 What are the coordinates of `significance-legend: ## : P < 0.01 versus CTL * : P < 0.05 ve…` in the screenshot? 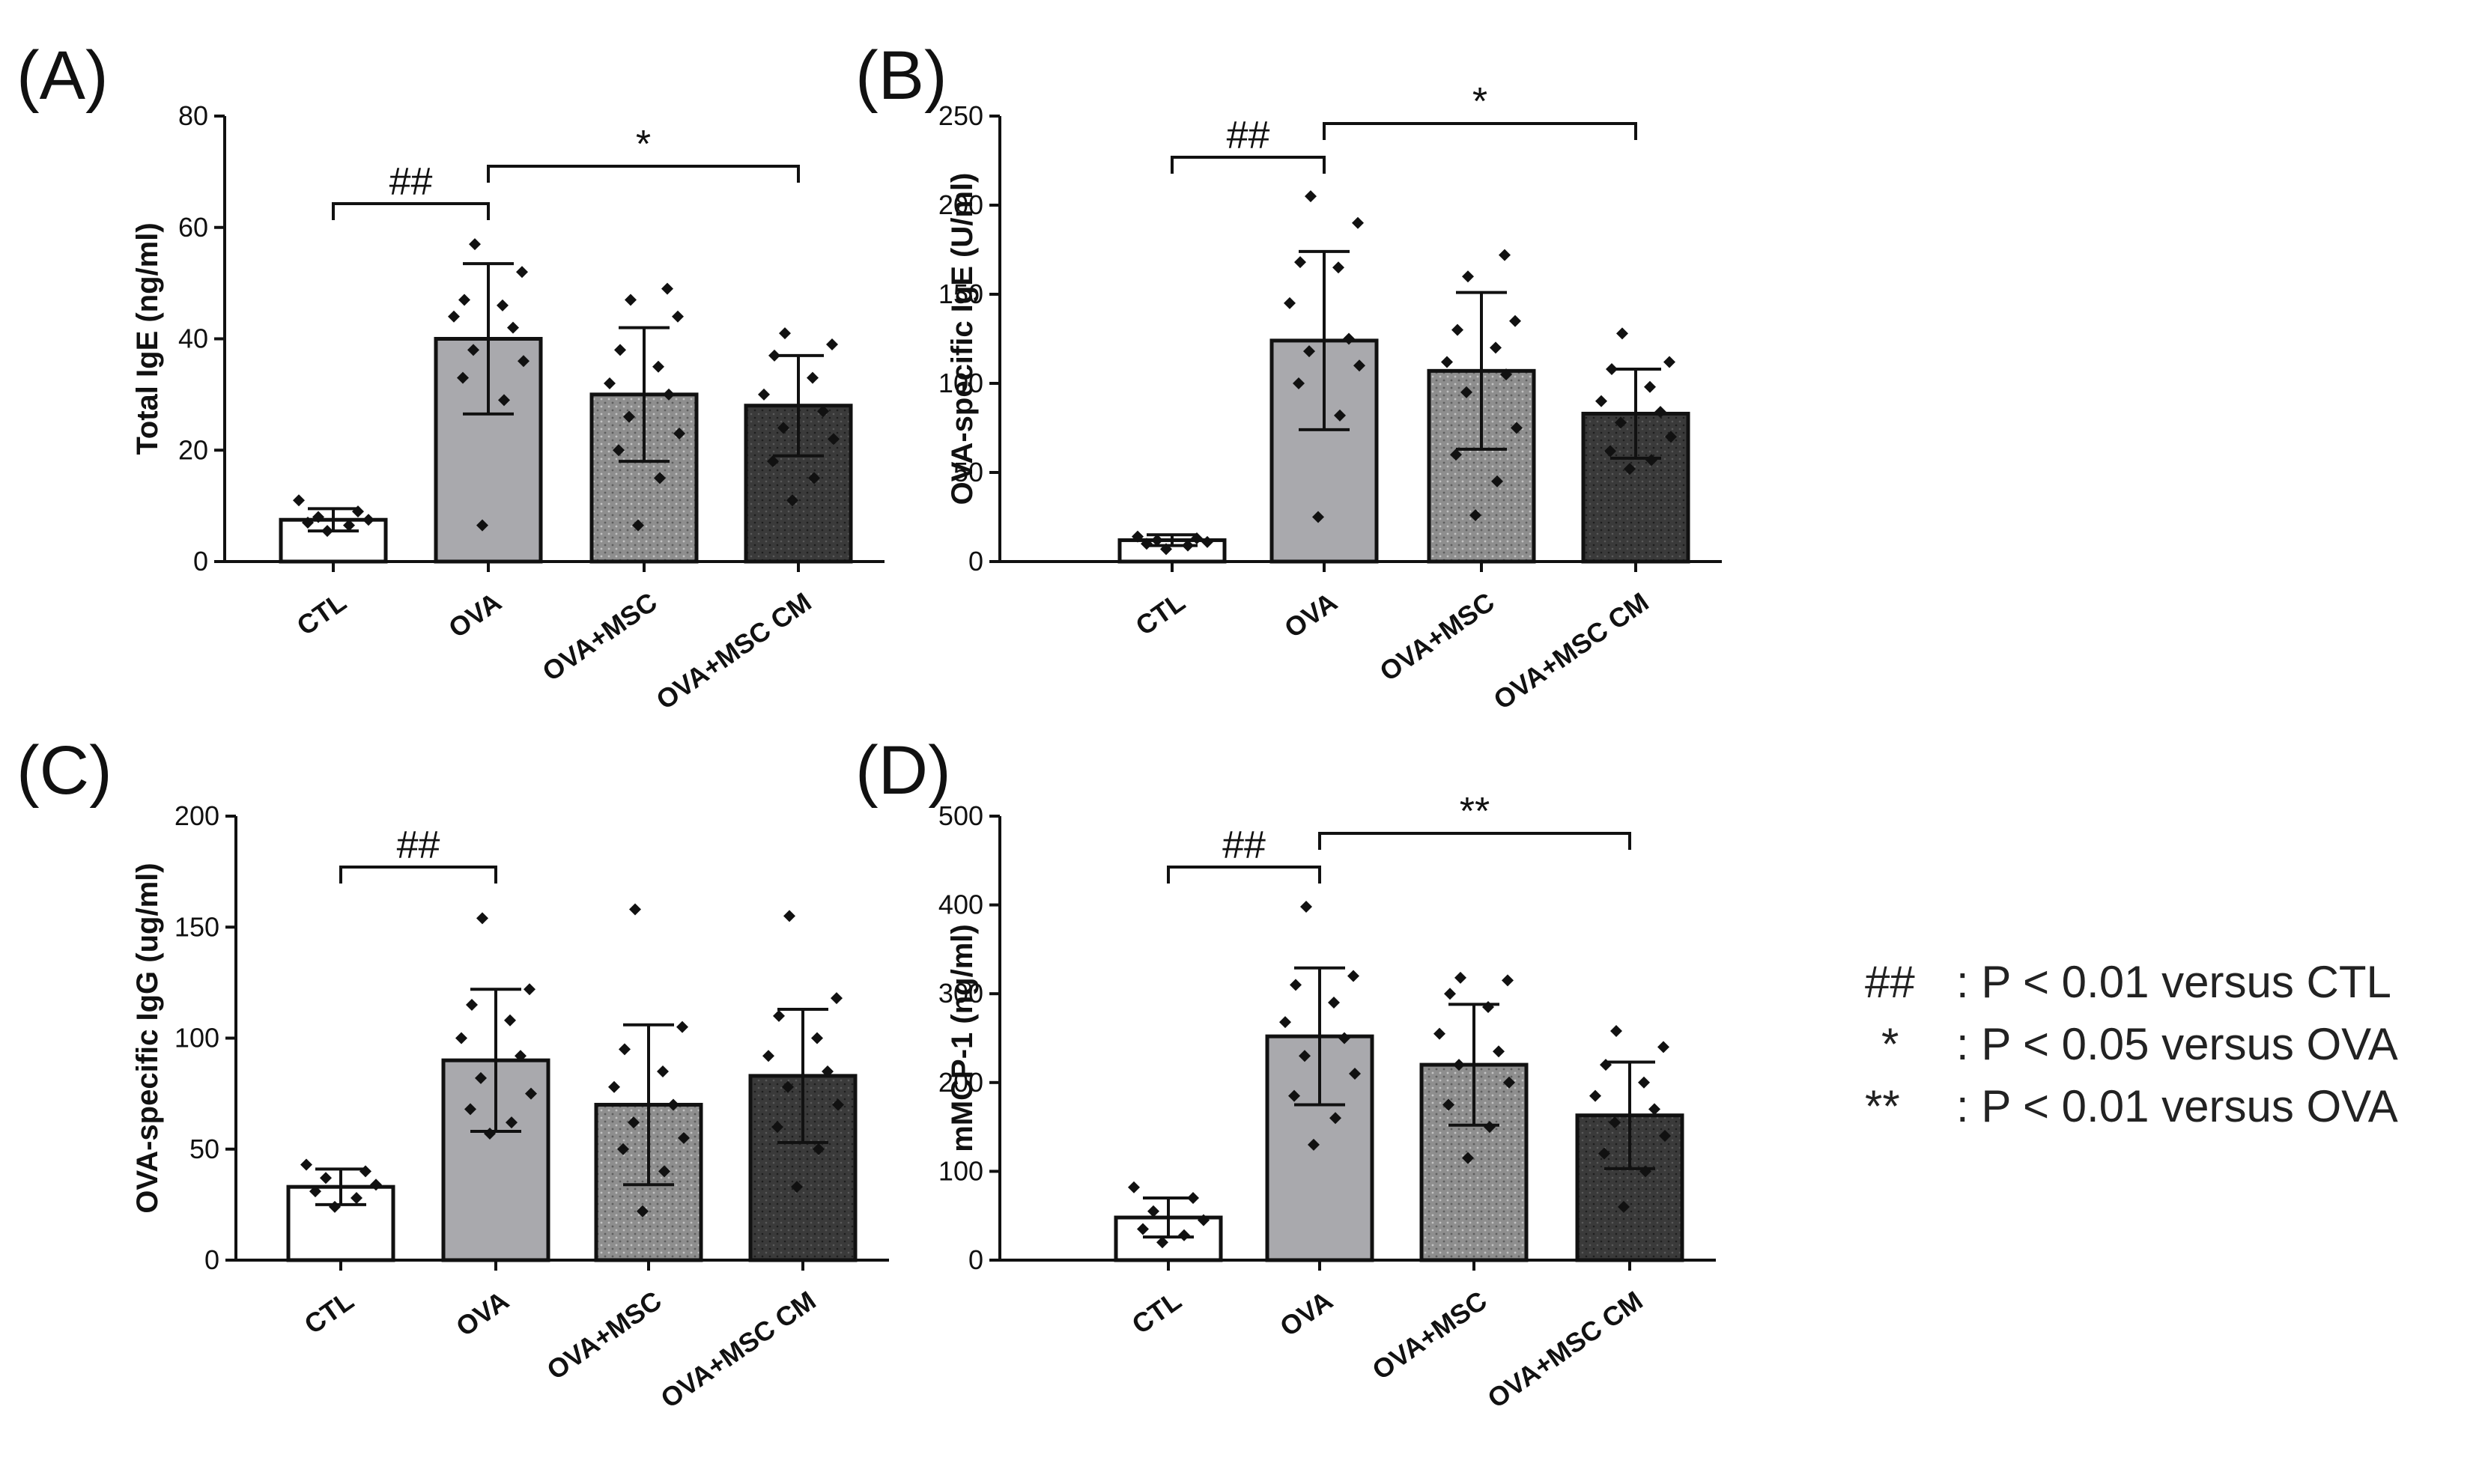 It's located at (2131, 1044).